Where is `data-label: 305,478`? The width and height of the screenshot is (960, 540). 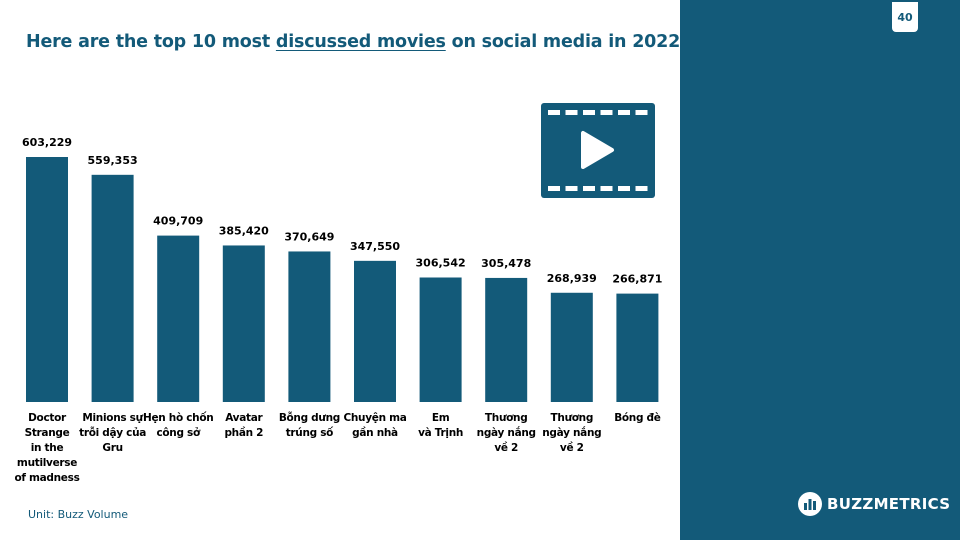 data-label: 305,478 is located at coordinates (506, 263).